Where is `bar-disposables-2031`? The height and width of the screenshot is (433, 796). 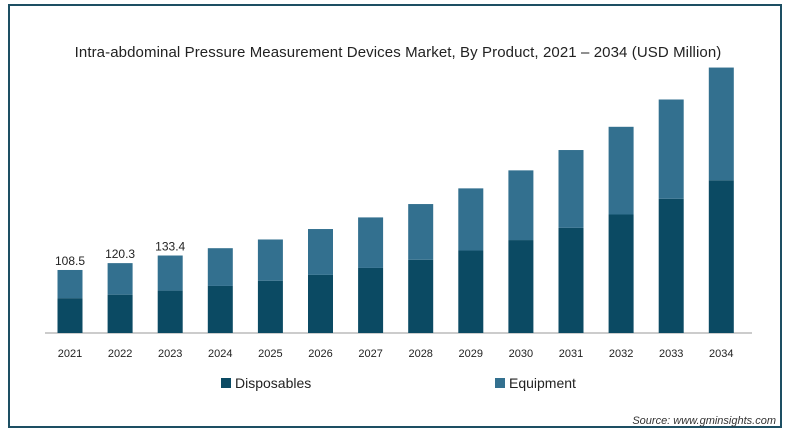 bar-disposables-2031 is located at coordinates (571, 280).